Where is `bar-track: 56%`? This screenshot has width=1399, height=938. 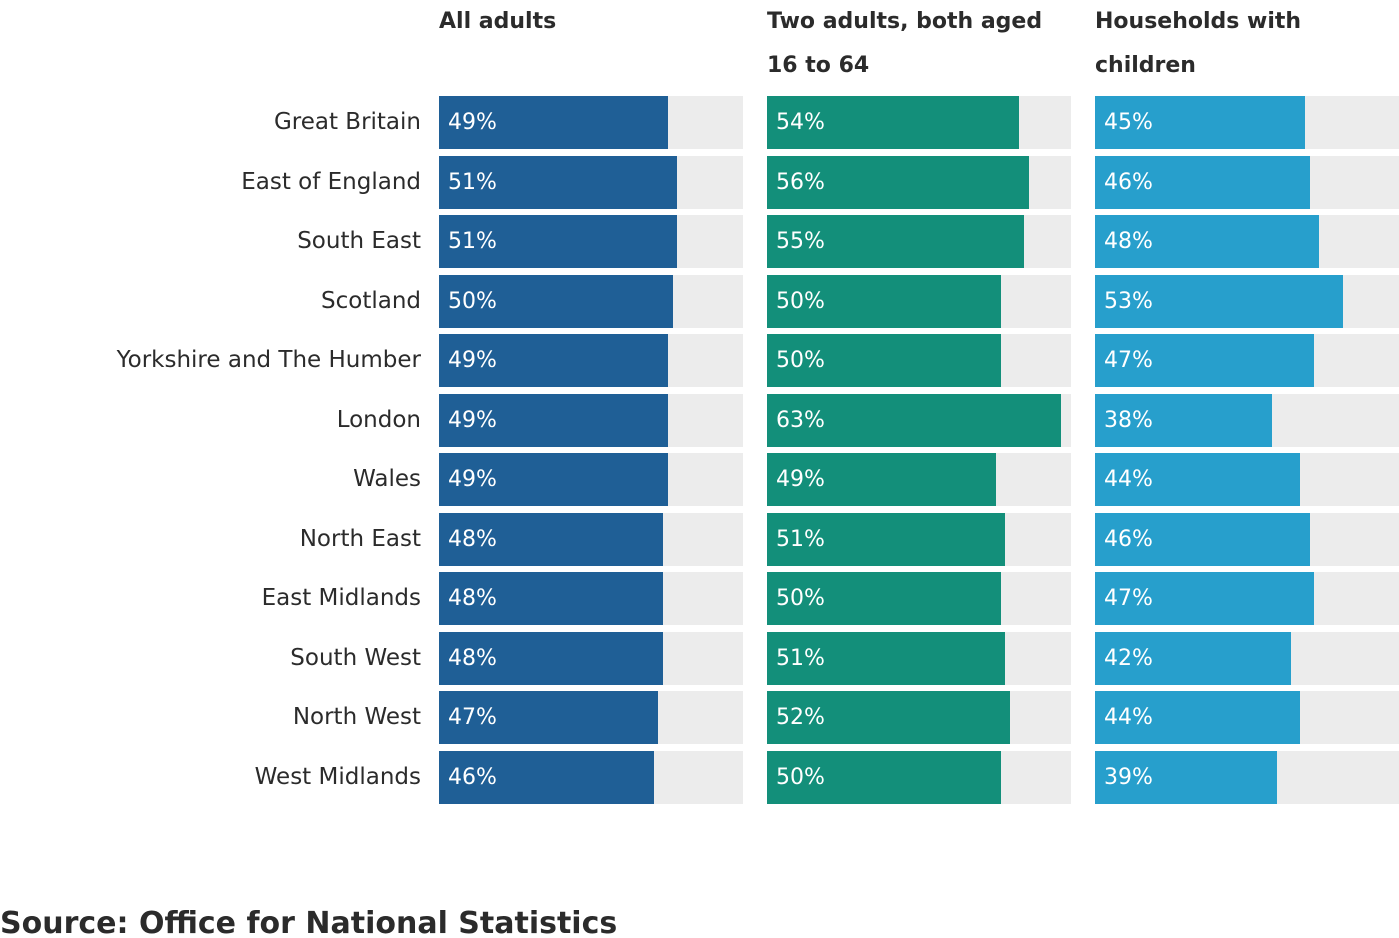 bar-track: 56% is located at coordinates (919, 182).